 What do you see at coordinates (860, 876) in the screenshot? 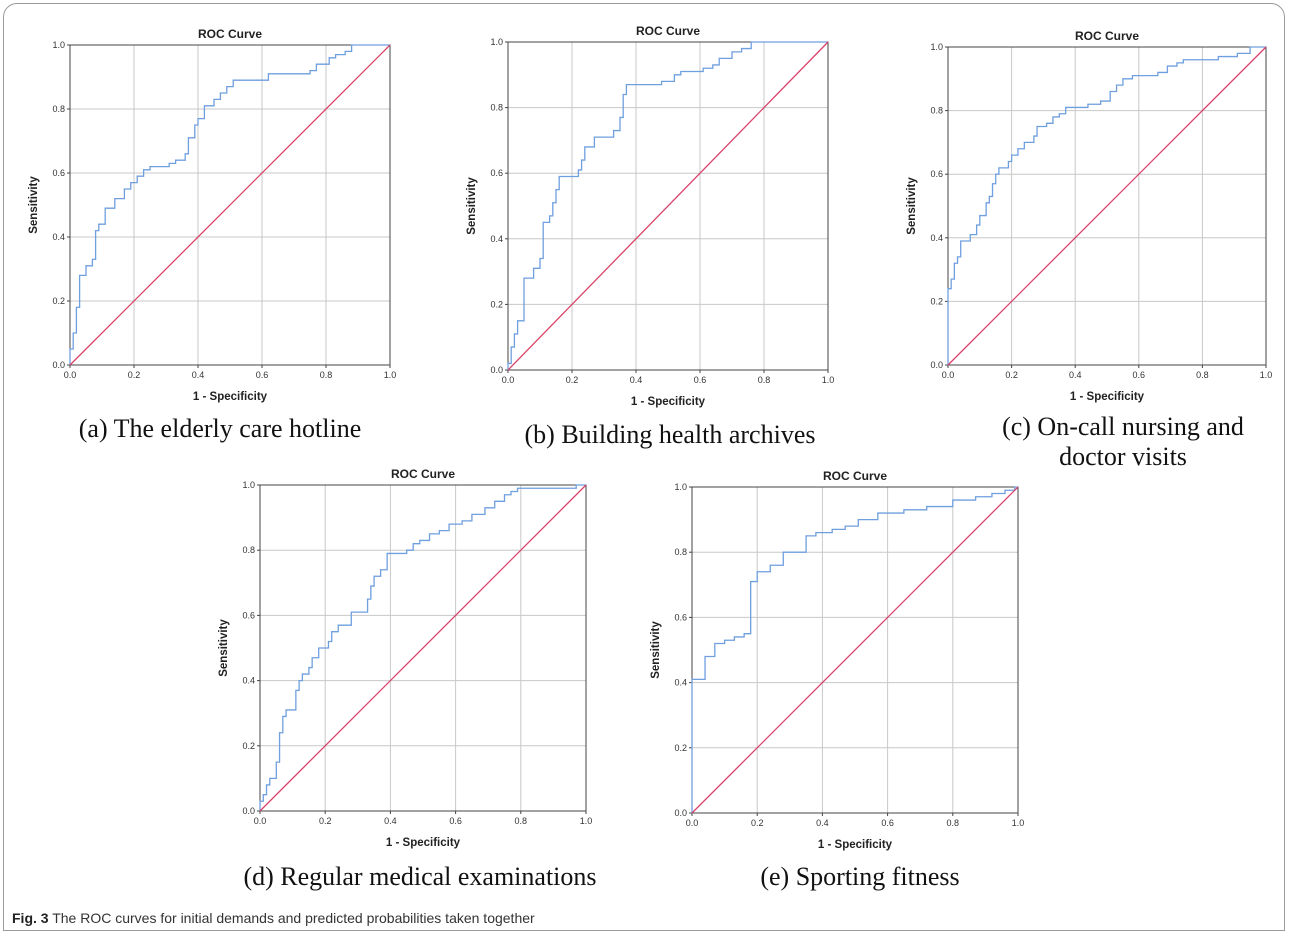
I see `panel-caption-e: (e) Sporting fitness` at bounding box center [860, 876].